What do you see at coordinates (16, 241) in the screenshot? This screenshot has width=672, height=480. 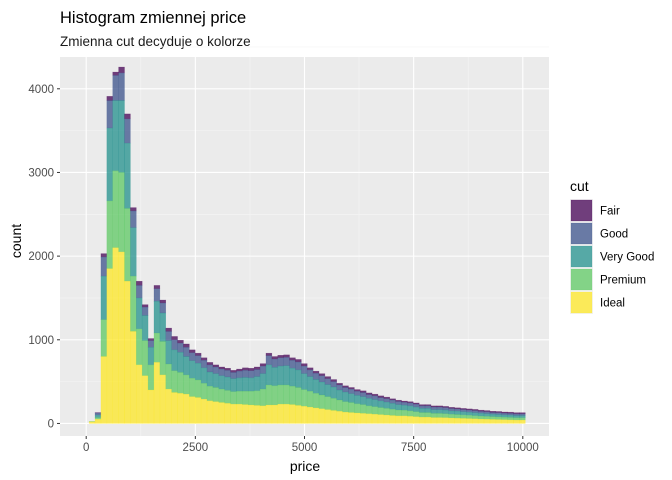 I see `y-axis-title: count` at bounding box center [16, 241].